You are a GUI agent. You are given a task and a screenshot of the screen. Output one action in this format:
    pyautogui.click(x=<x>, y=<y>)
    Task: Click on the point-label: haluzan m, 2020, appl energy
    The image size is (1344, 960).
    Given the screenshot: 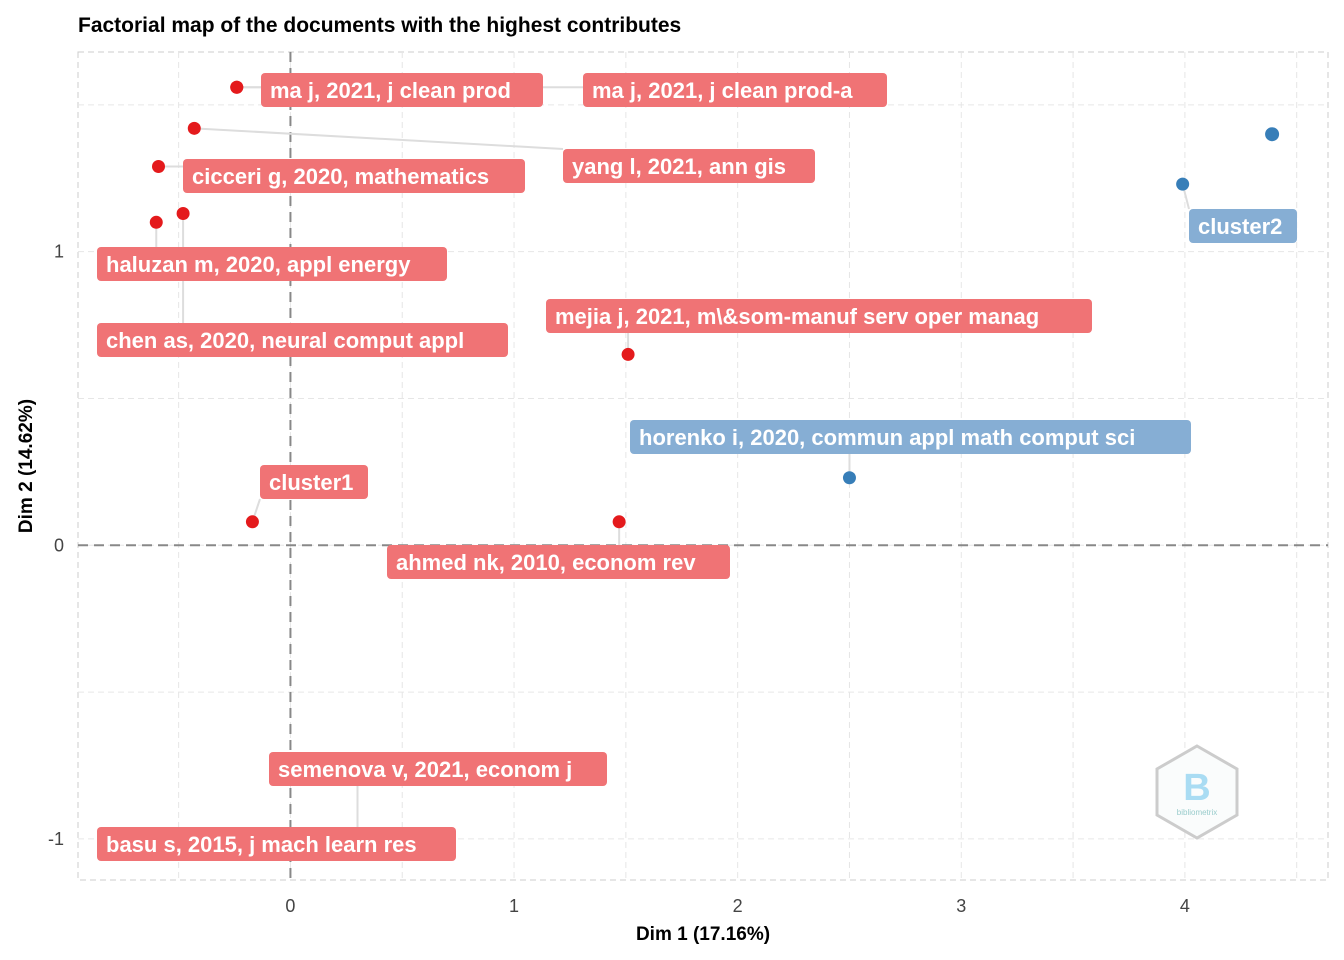 What is the action you would take?
    pyautogui.click(x=272, y=264)
    